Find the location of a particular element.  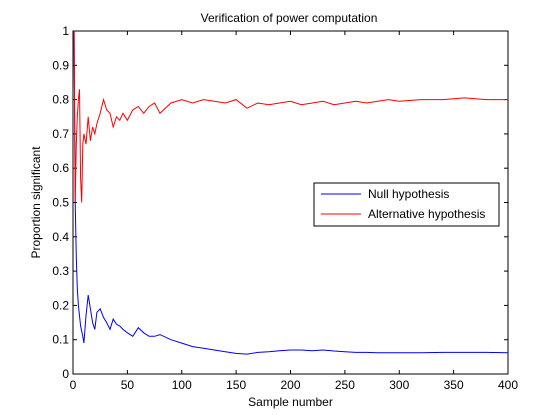

legend-box is located at coordinates (406, 204).